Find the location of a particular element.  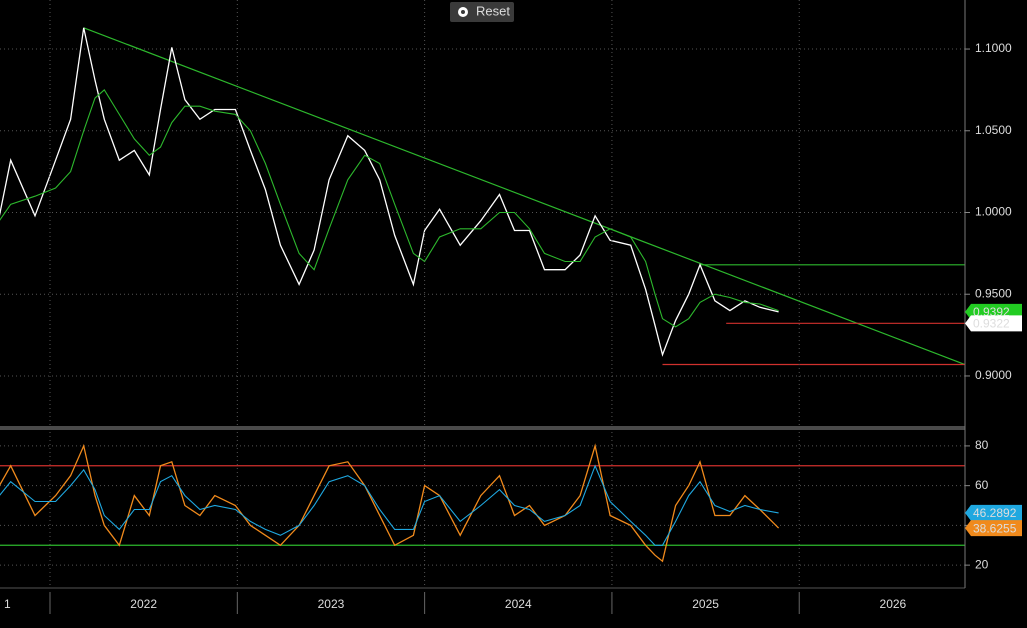

x-tick-label: 2025 is located at coordinates (705, 604).